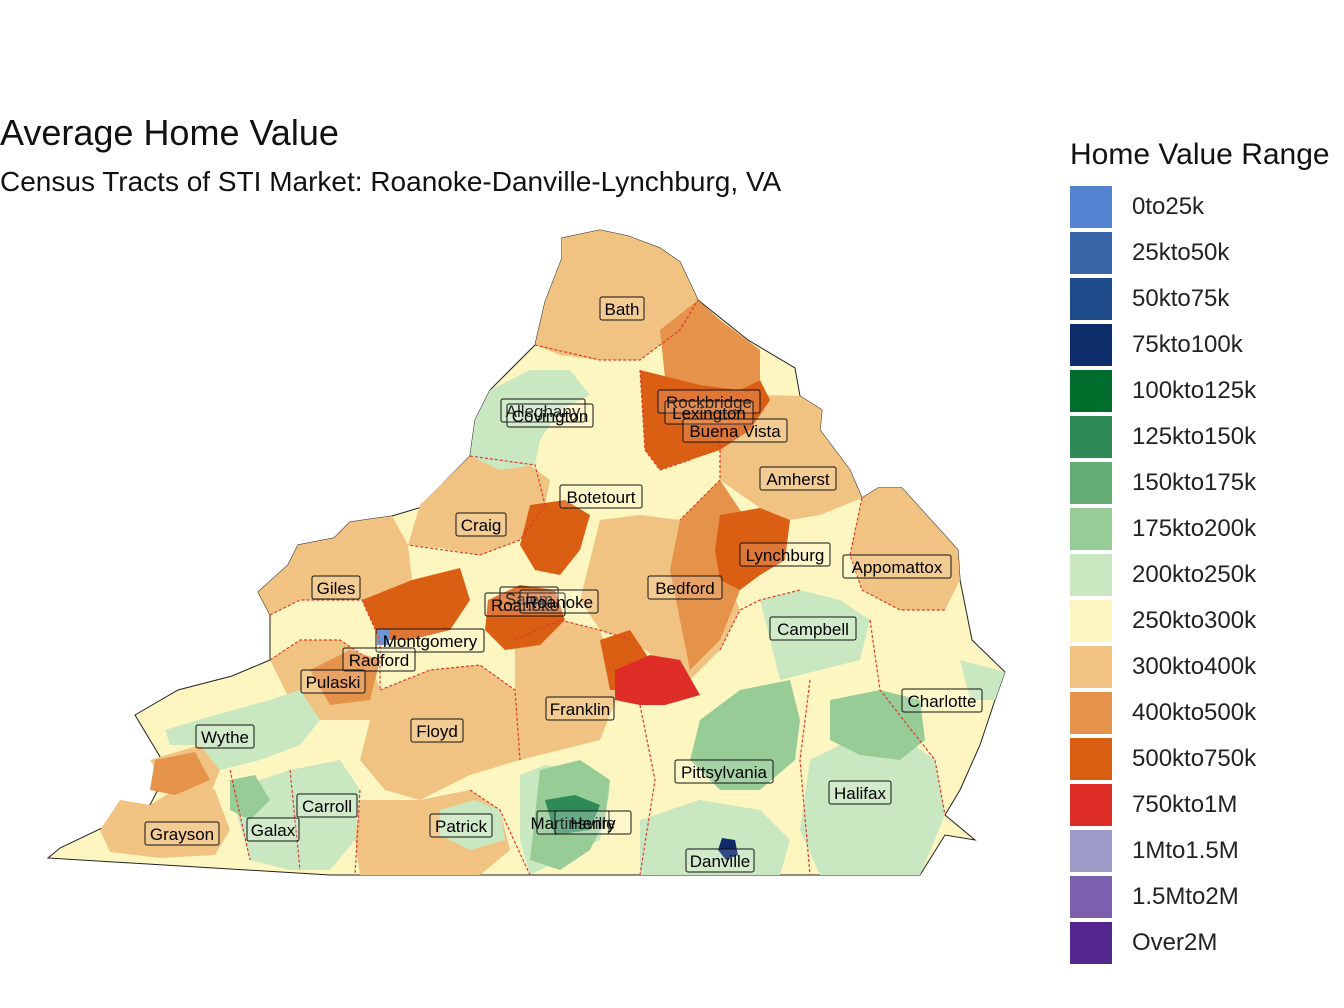 The height and width of the screenshot is (1008, 1344). I want to click on svg-text: Lexington, so click(709, 413).